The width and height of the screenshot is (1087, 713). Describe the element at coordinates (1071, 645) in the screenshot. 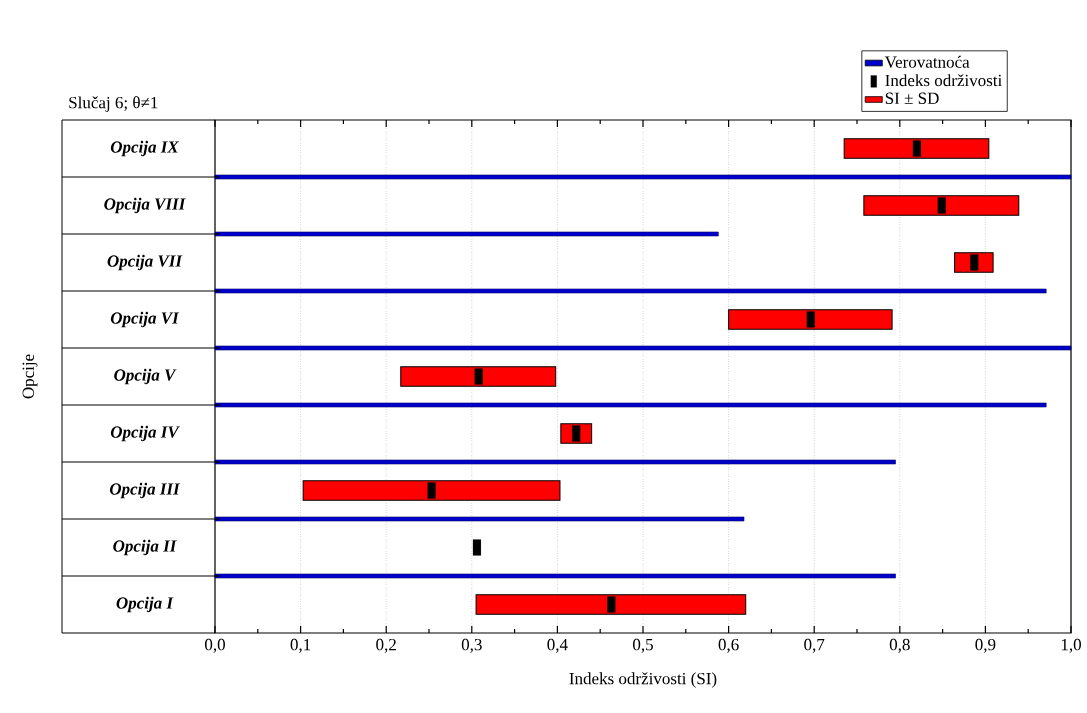

I see `x-tick-label: 1,0` at that location.